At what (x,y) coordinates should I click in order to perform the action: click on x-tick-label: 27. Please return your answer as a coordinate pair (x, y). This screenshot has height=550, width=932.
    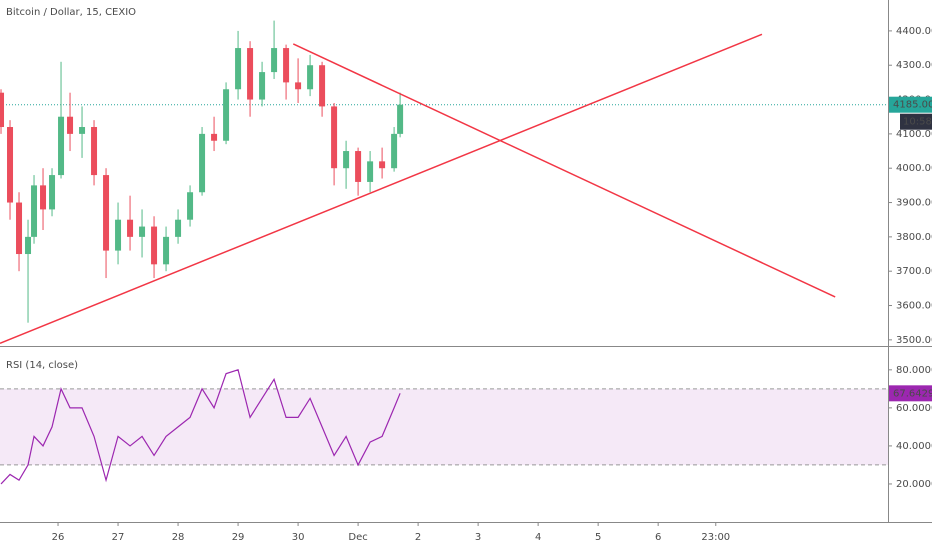
    Looking at the image, I should click on (118, 537).